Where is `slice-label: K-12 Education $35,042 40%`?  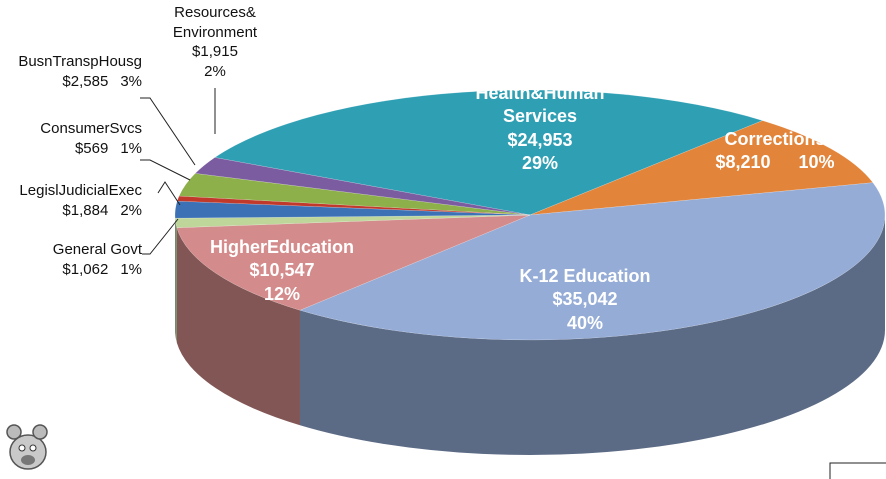
slice-label: K-12 Education $35,042 40% is located at coordinates (584, 300).